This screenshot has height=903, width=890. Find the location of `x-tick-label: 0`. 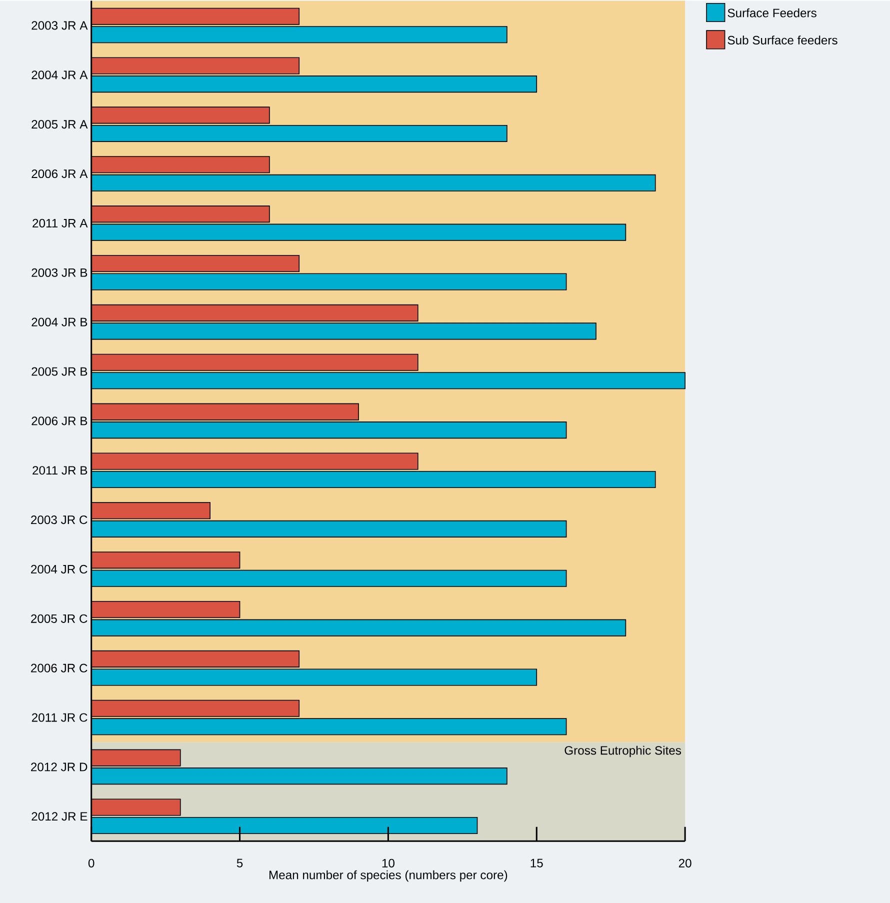

x-tick-label: 0 is located at coordinates (91, 863).